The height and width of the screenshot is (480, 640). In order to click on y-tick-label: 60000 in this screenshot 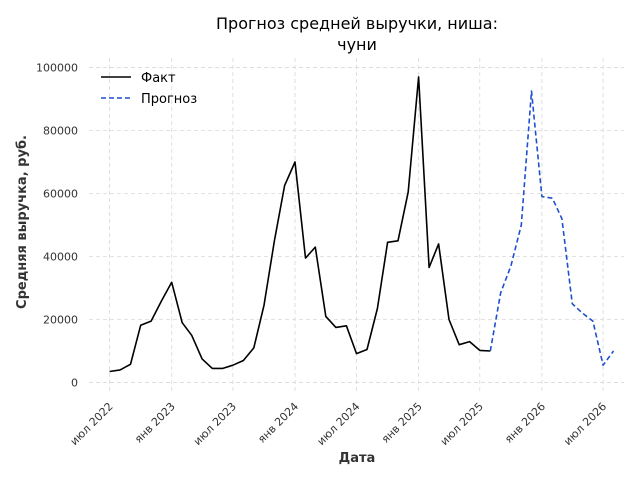, I will do `click(60, 193)`.